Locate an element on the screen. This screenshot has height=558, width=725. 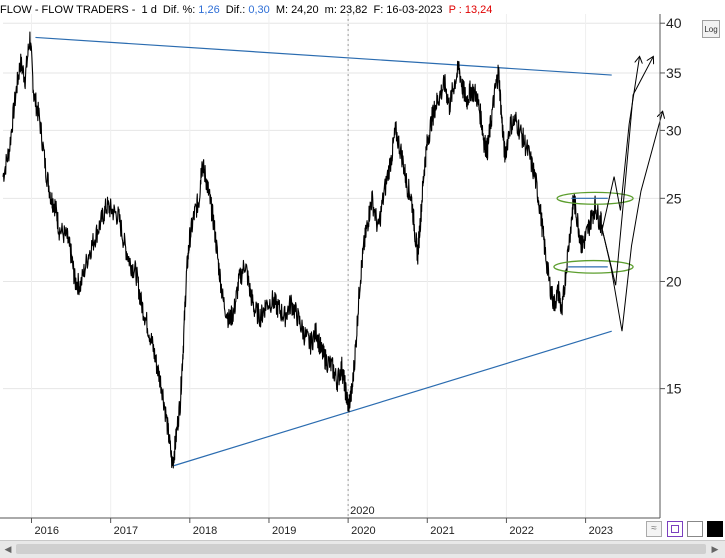
sine-wave-icon: ≈ is located at coordinates (654, 529).